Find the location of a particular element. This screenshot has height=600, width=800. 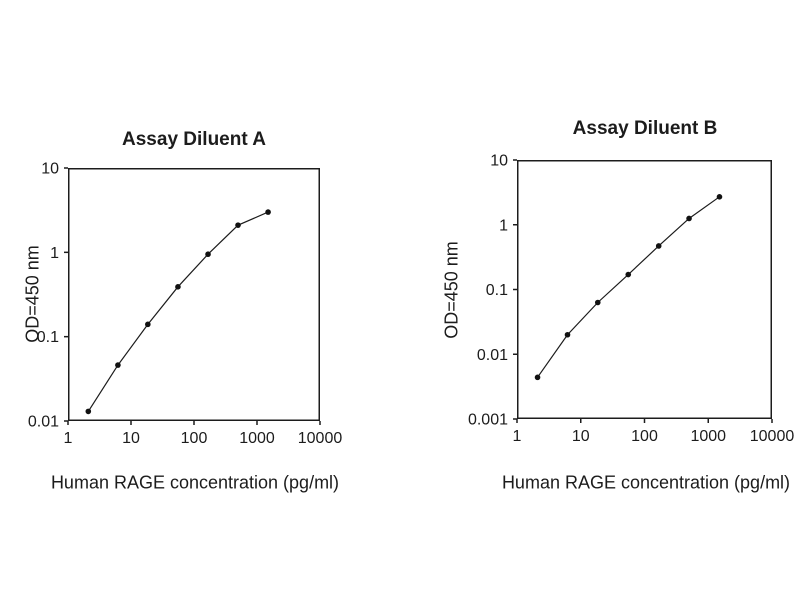

chart-title: Assay Diluent B is located at coordinates (645, 128).